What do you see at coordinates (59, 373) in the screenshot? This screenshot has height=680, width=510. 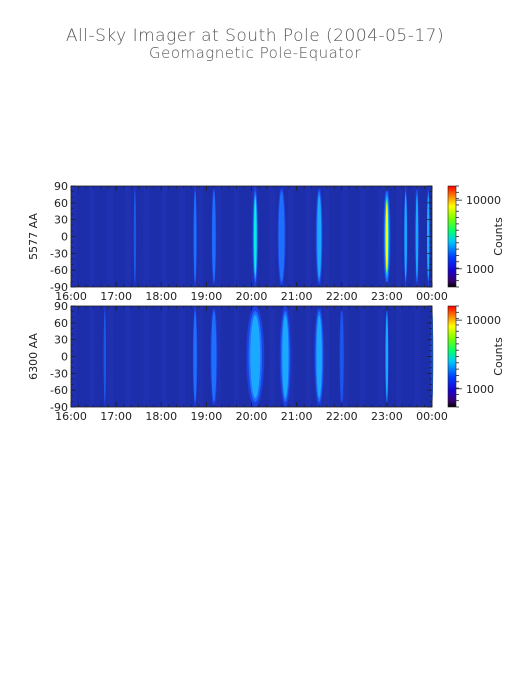 I see `y-tick-label: -30` at bounding box center [59, 373].